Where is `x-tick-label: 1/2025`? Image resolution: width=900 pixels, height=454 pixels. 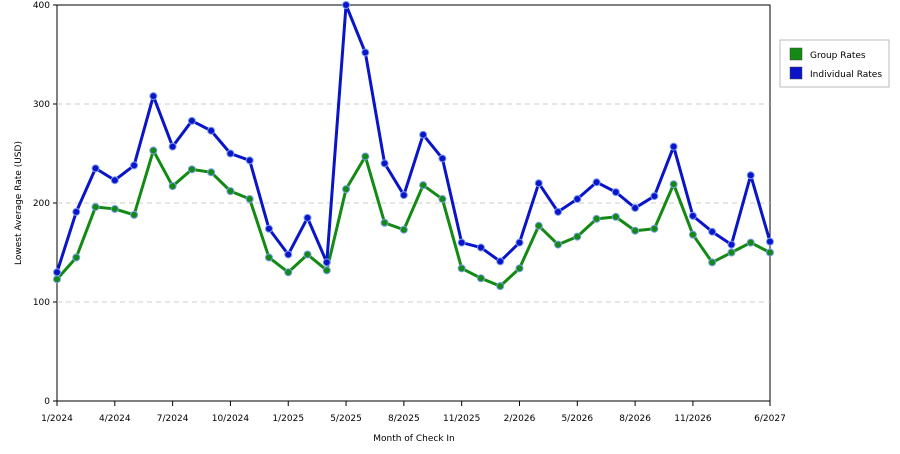
x-tick-label: 1/2025 is located at coordinates (288, 419).